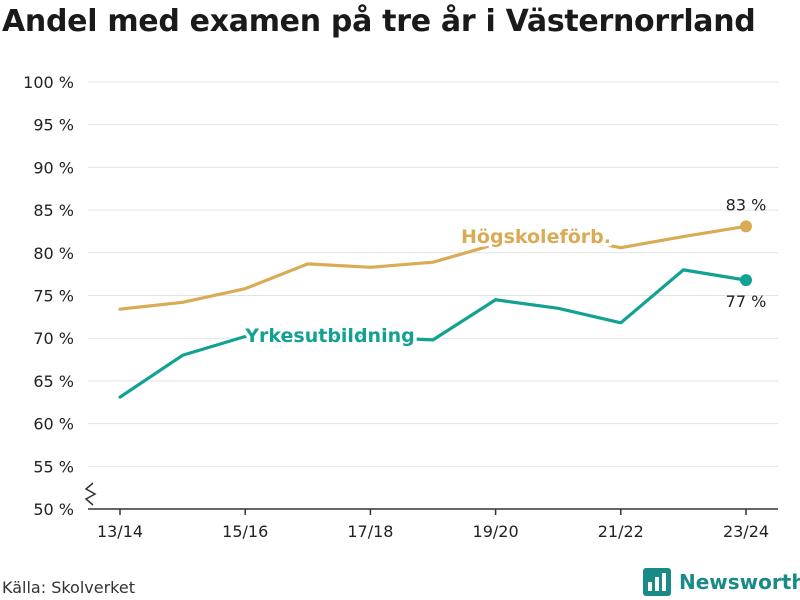 This screenshot has width=800, height=600. Describe the element at coordinates (746, 301) in the screenshot. I see `end-label-yrkes: 77 %` at that location.